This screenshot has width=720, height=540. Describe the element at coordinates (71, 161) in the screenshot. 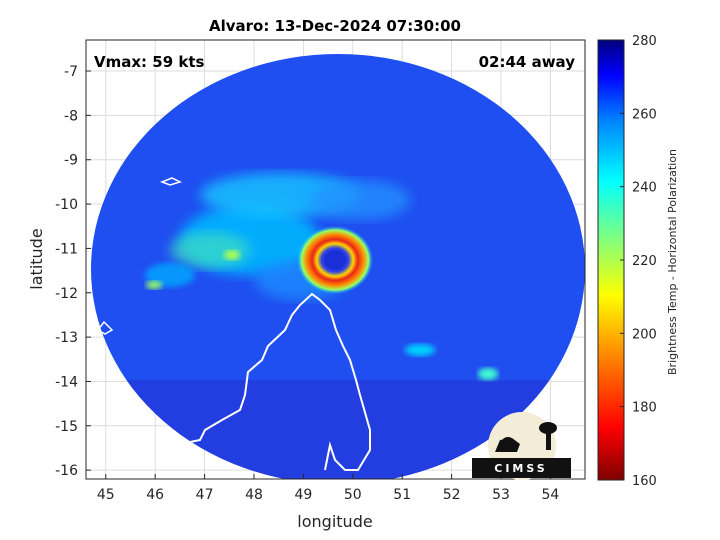

I see `y-tick-label: -9` at that location.